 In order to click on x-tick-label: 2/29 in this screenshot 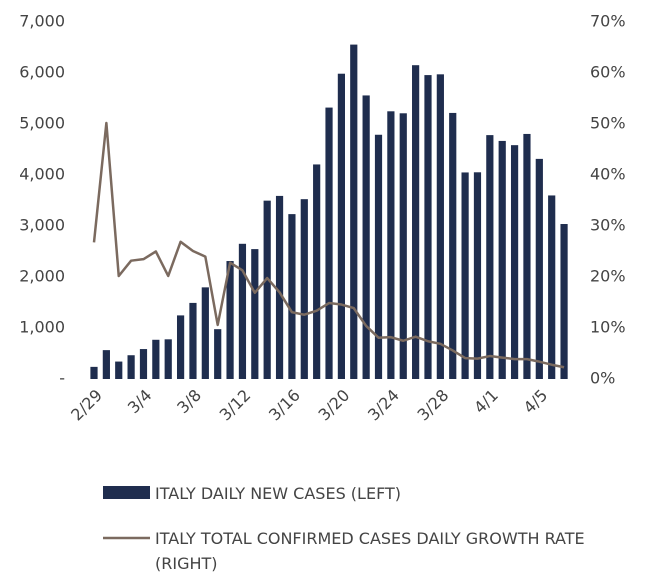, I will do `click(86, 405)`.